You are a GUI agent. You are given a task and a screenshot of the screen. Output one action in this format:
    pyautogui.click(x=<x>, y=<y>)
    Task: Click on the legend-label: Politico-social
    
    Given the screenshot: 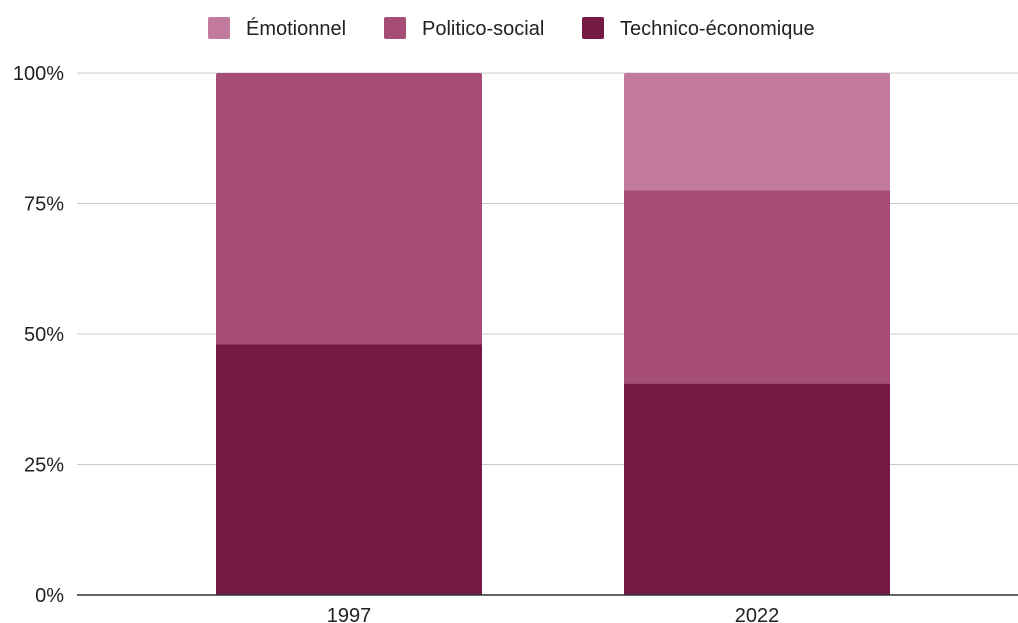 What is the action you would take?
    pyautogui.click(x=483, y=29)
    